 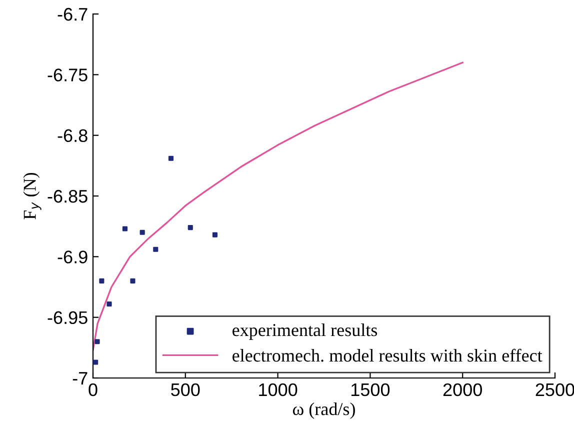 What do you see at coordinates (73, 257) in the screenshot?
I see `y-tick-label: -6.9` at bounding box center [73, 257].